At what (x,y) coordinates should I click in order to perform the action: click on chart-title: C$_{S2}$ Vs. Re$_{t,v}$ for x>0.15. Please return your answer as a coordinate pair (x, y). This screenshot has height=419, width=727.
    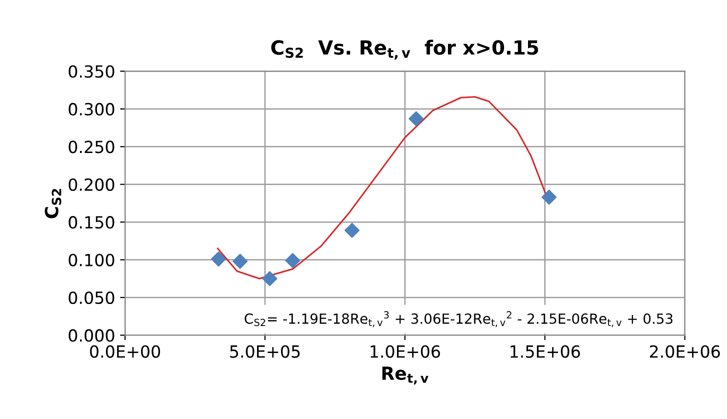
    Looking at the image, I should click on (404, 50).